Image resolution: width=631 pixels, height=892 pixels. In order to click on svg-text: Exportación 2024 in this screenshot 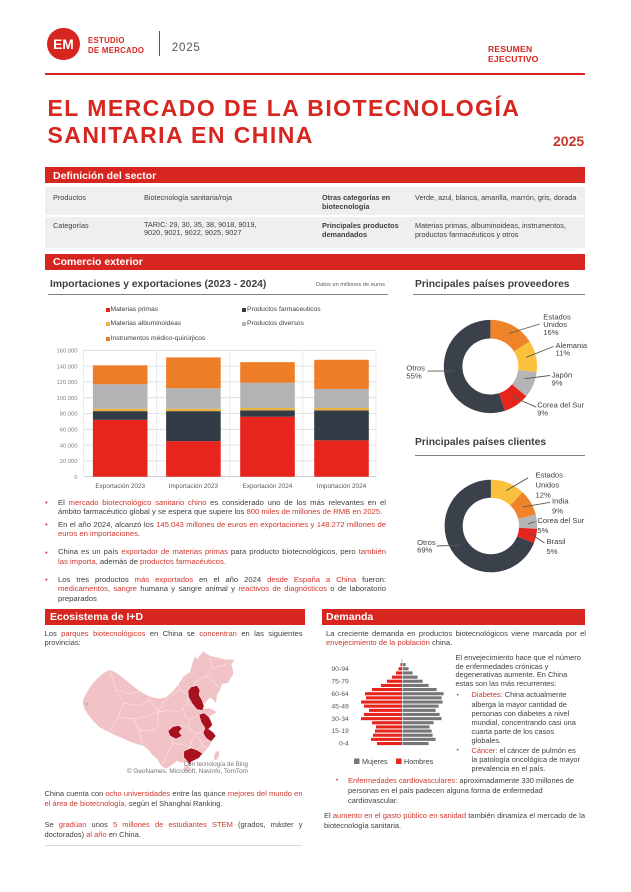, I will do `click(268, 486)`.